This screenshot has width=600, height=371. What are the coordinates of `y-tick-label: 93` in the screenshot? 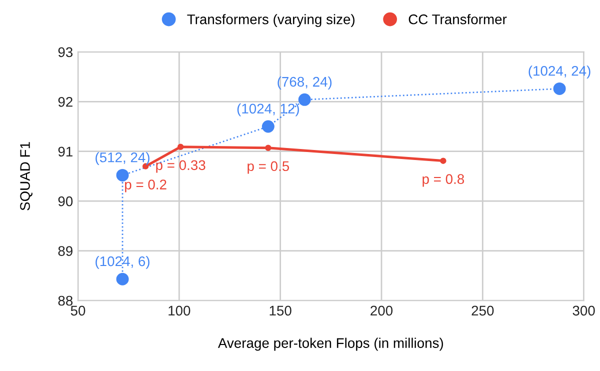 It's located at (65, 52).